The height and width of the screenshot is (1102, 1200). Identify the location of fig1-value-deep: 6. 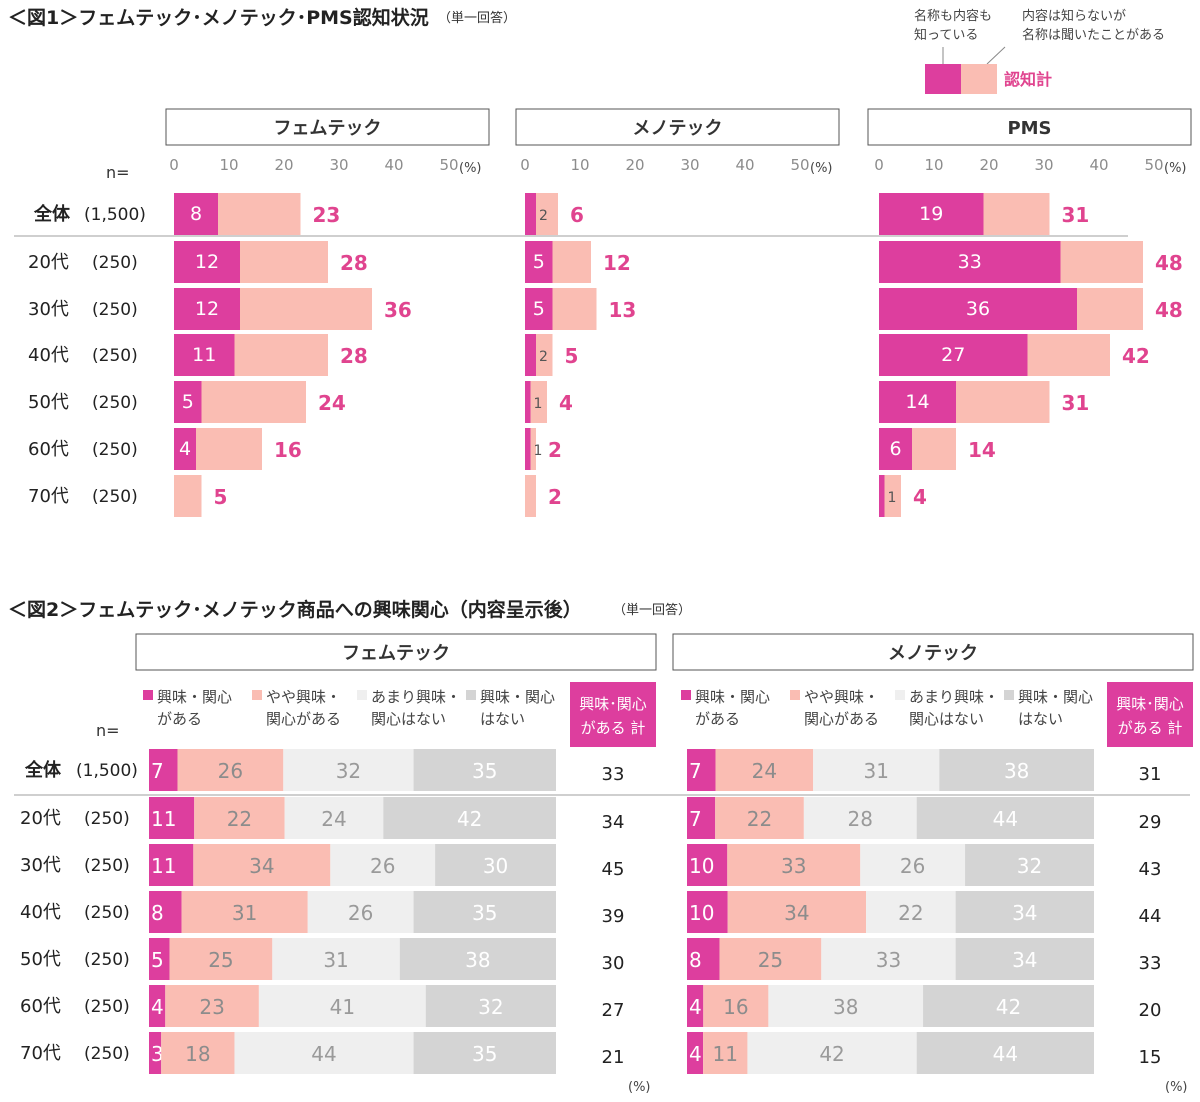
(895, 449).